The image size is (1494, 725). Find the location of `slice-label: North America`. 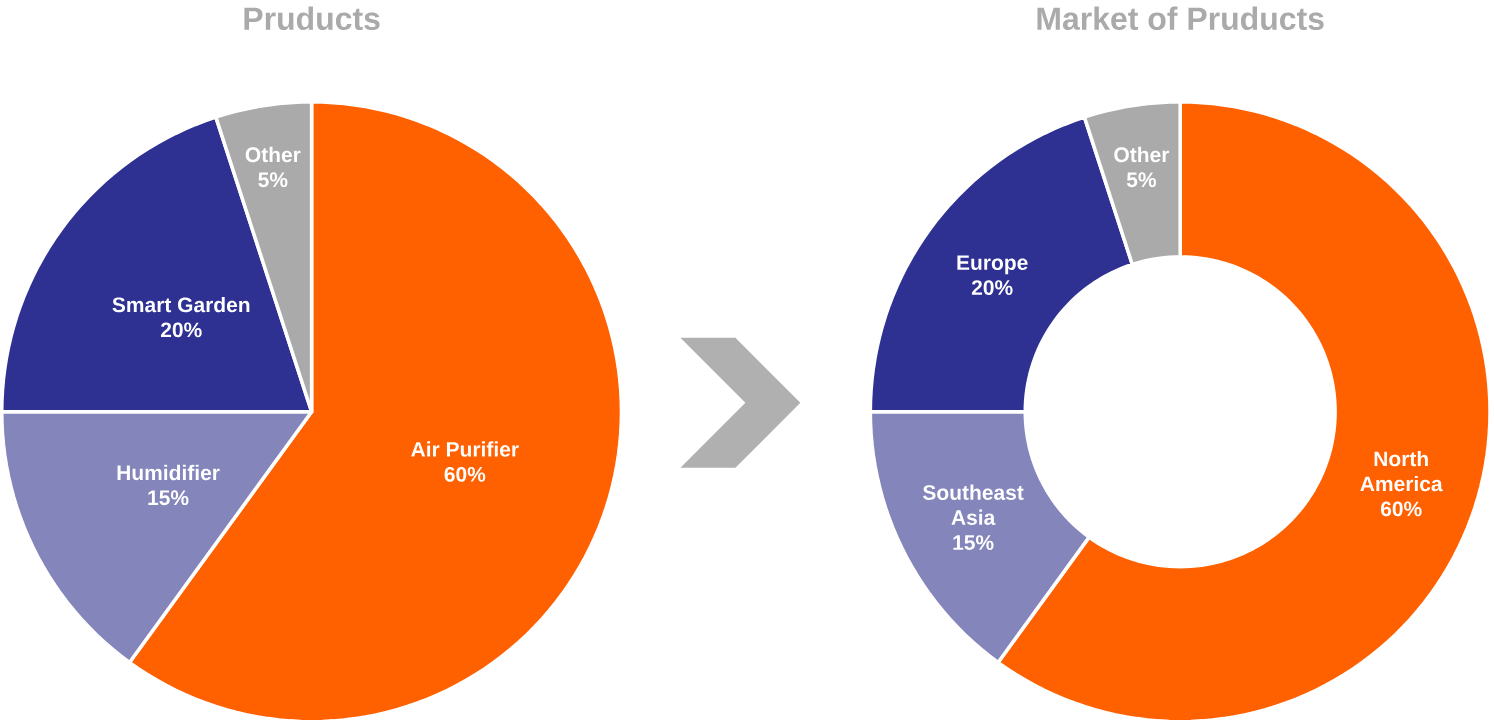

slice-label: North America is located at coordinates (1401, 471).